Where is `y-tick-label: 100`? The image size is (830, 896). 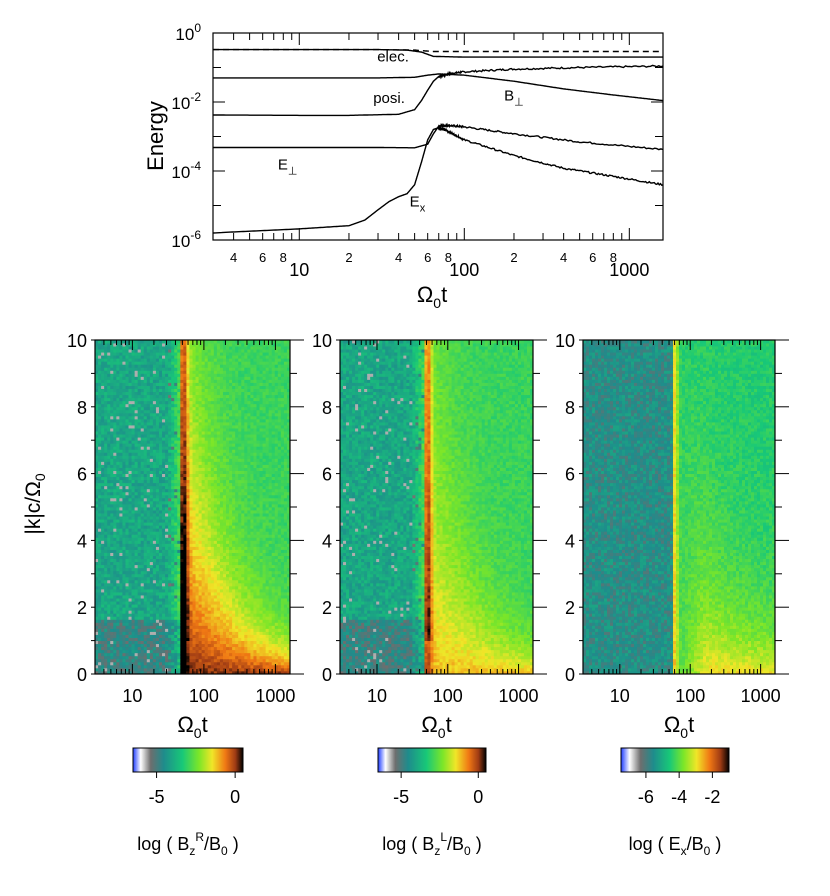
y-tick-label: 100 is located at coordinates (188, 32).